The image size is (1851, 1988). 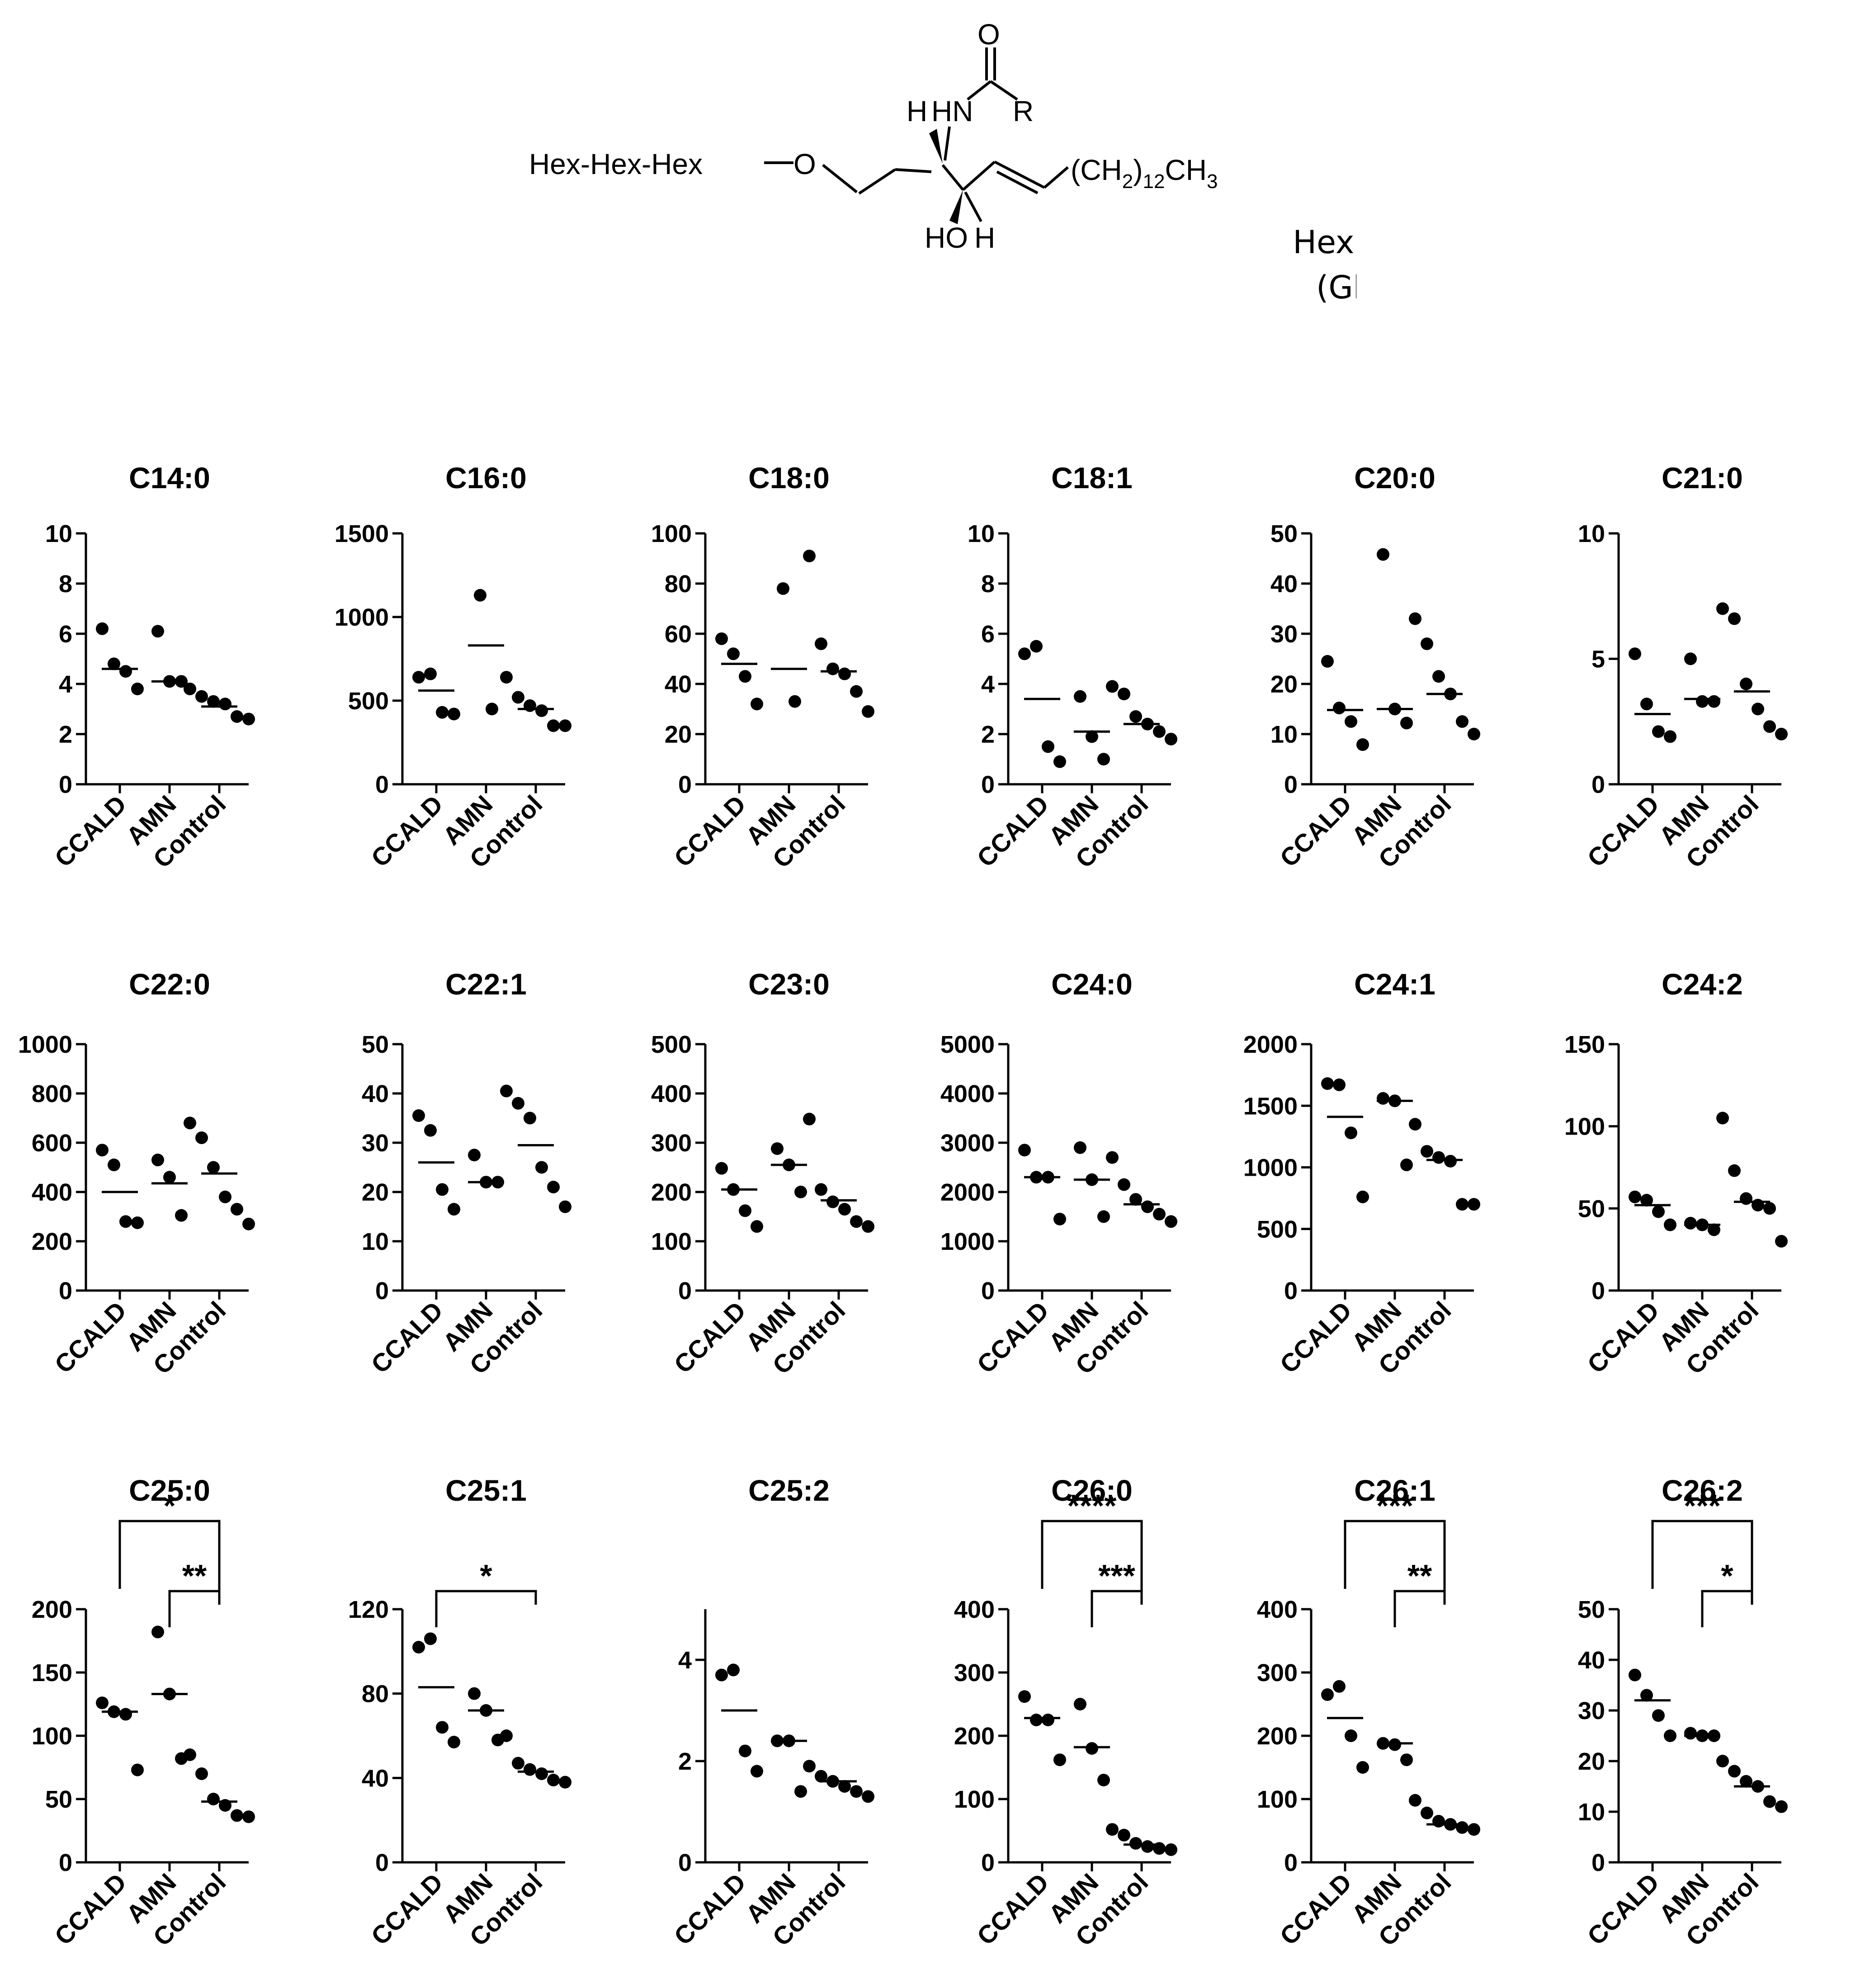 I want to click on y-tick-label: 2, so click(x=65, y=734).